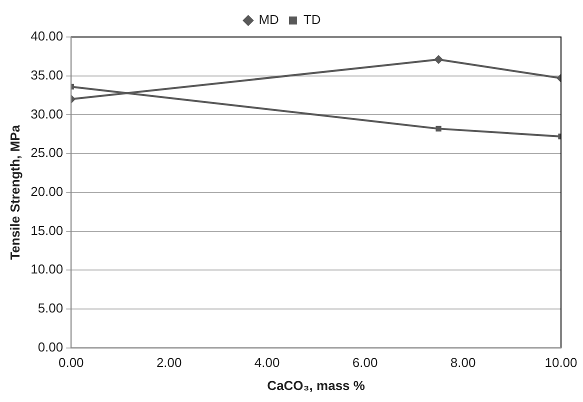  Describe the element at coordinates (47, 74) in the screenshot. I see `y-tick-label: 35.00` at that location.